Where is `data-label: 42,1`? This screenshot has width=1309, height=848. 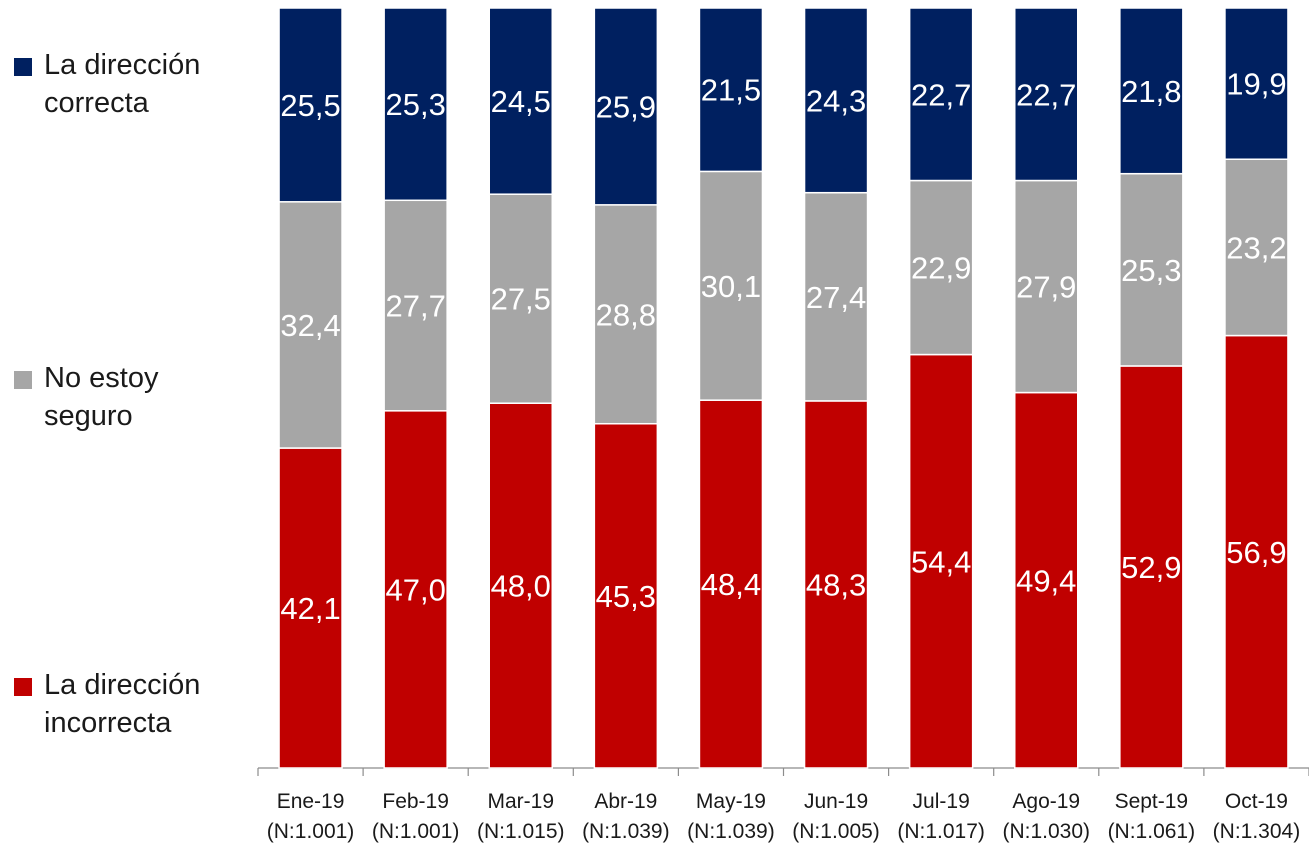 data-label: 42,1 is located at coordinates (310, 608).